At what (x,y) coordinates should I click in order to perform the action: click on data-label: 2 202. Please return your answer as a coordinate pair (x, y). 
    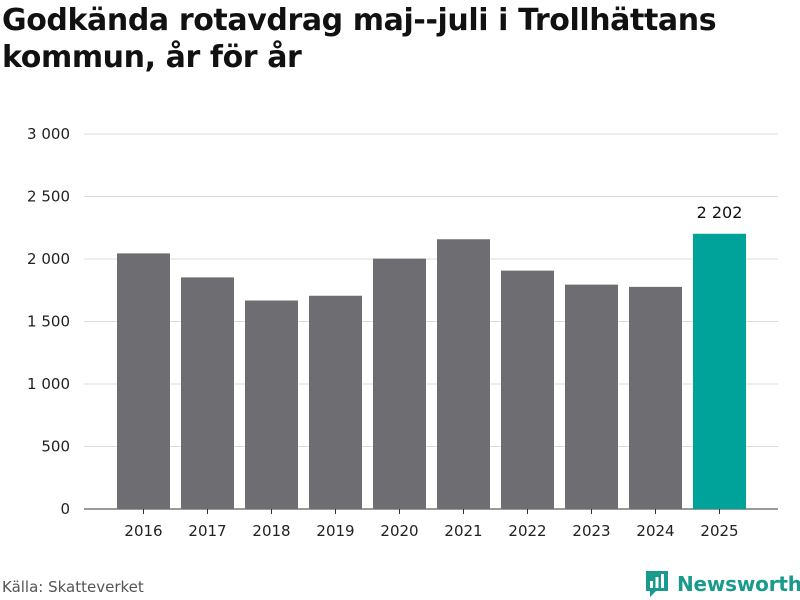
    Looking at the image, I should click on (720, 212).